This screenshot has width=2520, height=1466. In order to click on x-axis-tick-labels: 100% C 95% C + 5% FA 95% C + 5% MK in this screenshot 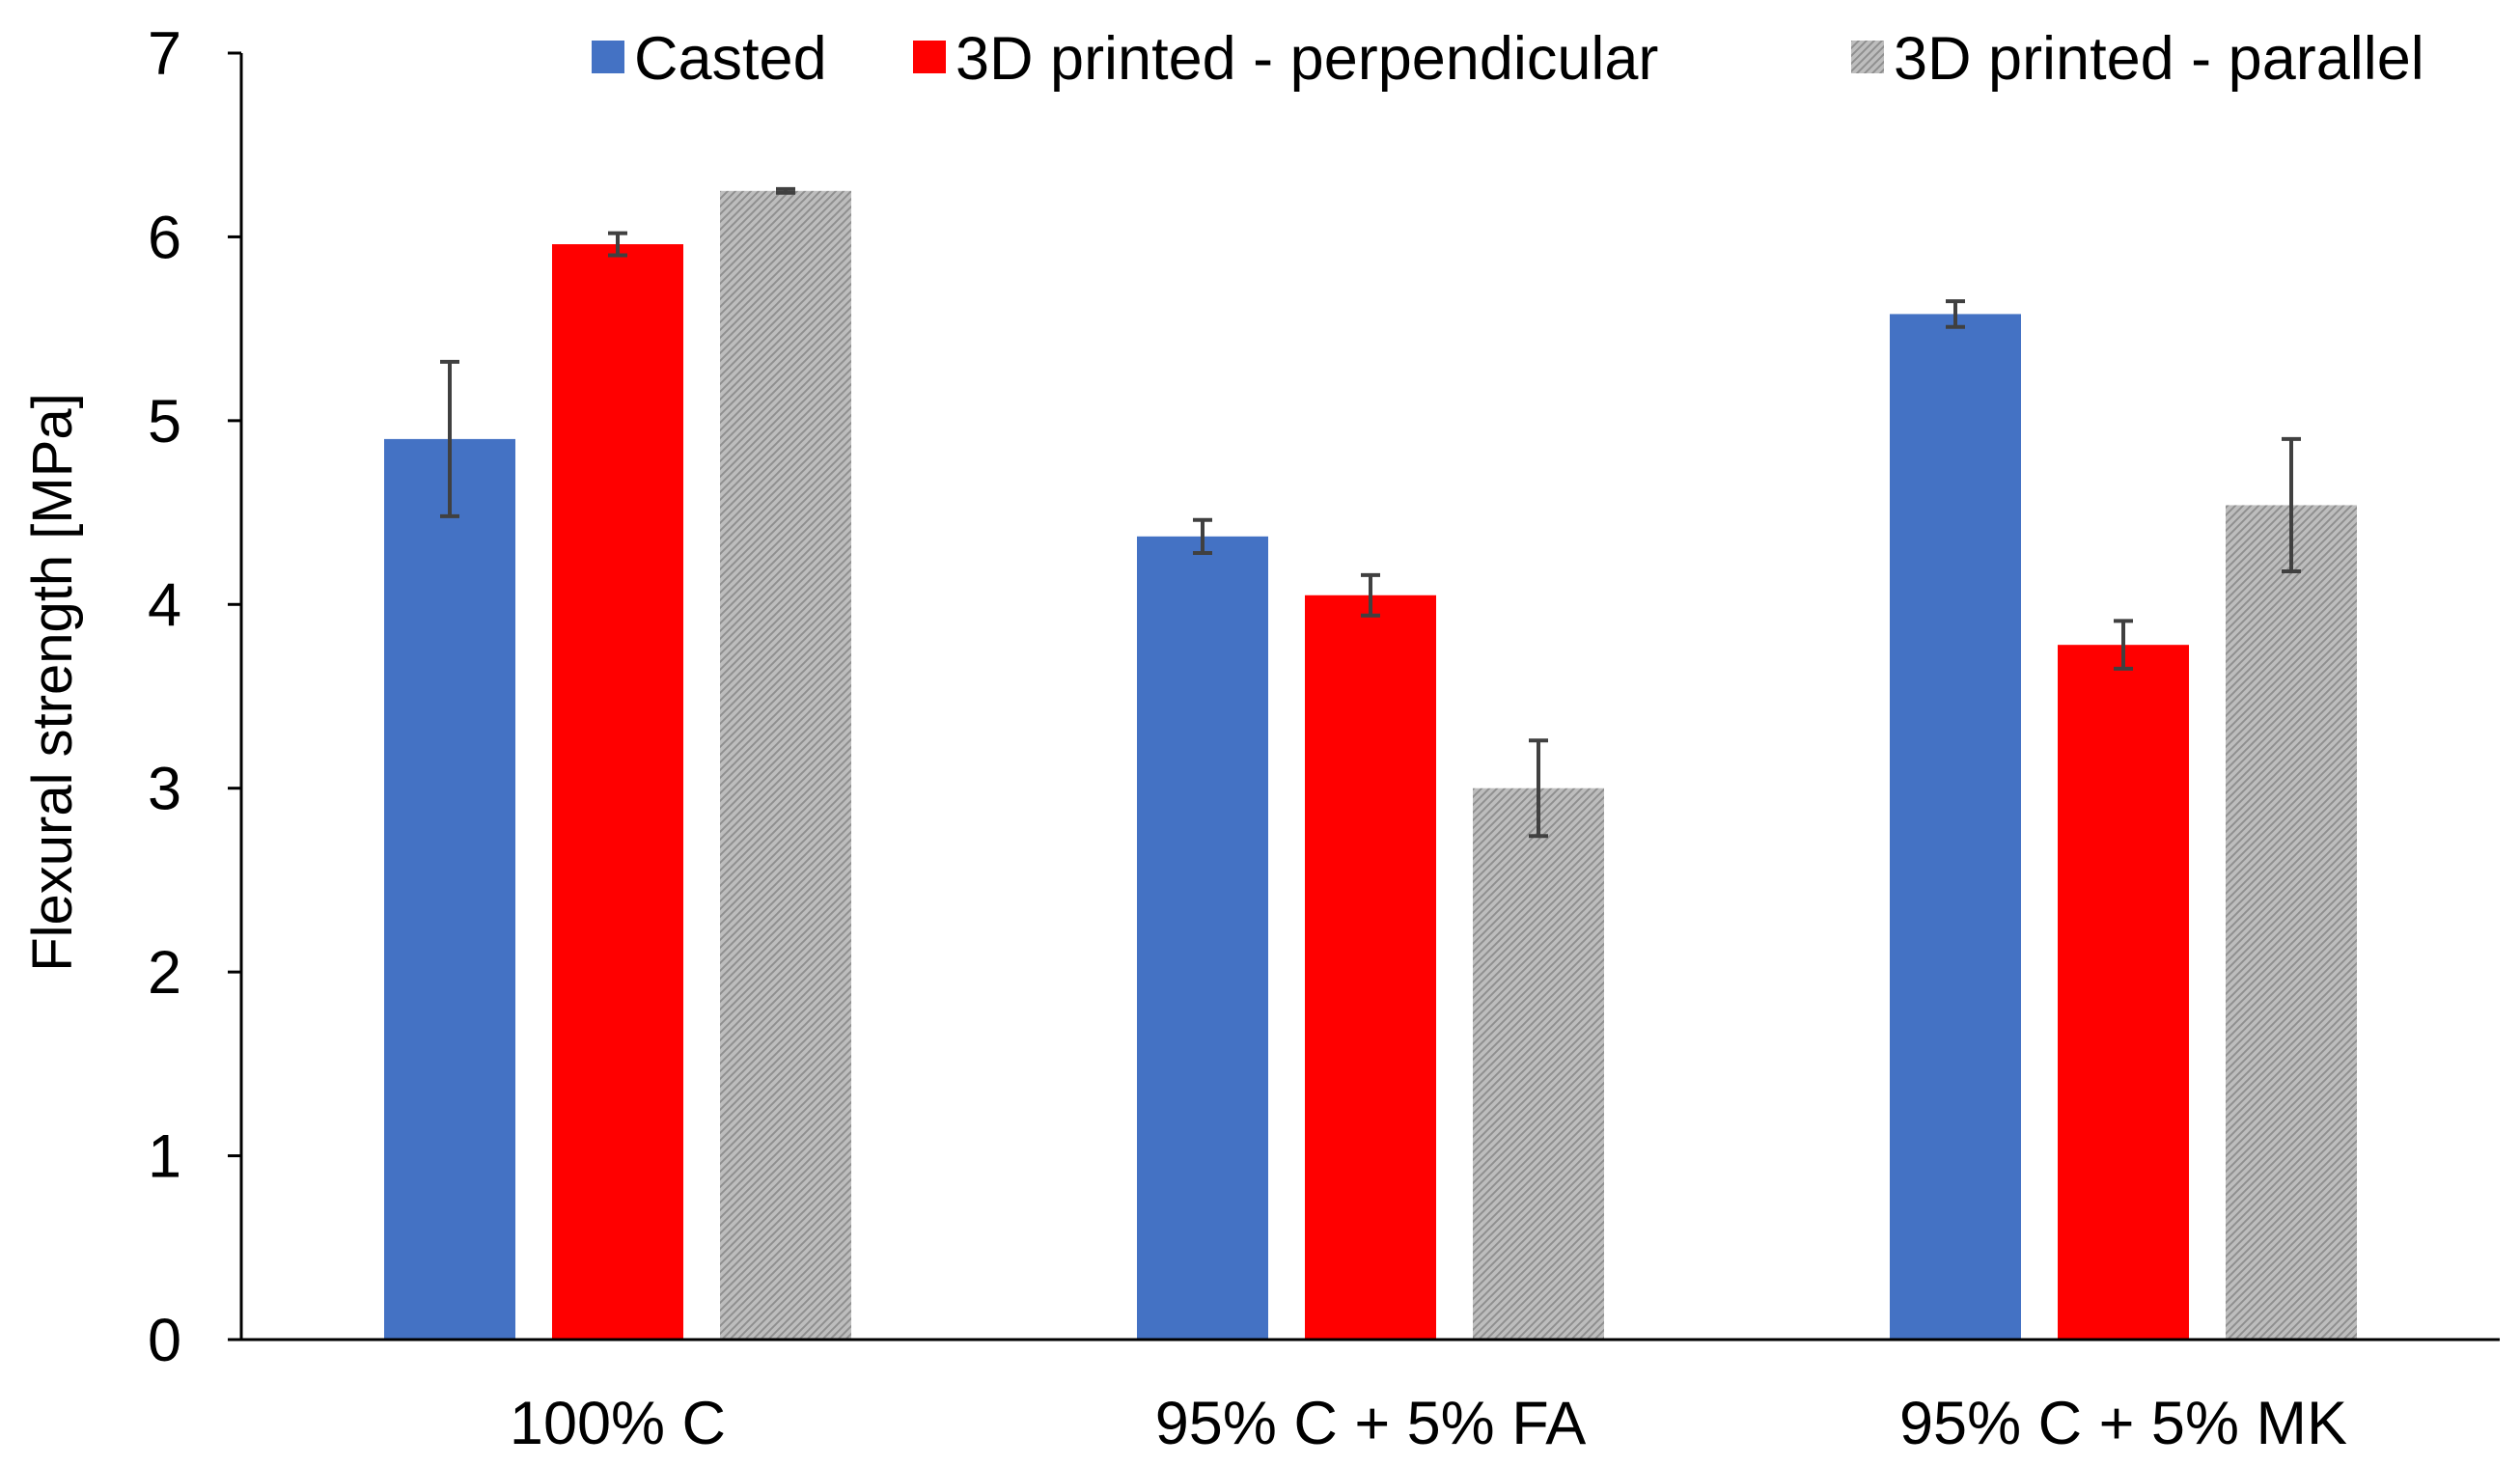, I will do `click(1428, 1423)`.